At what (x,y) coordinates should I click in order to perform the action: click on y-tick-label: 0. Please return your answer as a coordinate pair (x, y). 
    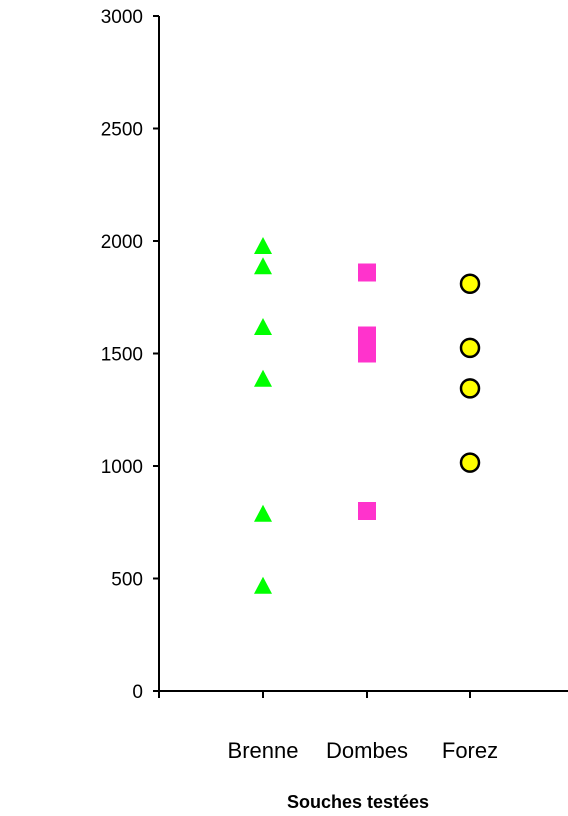
    Looking at the image, I should click on (137, 692).